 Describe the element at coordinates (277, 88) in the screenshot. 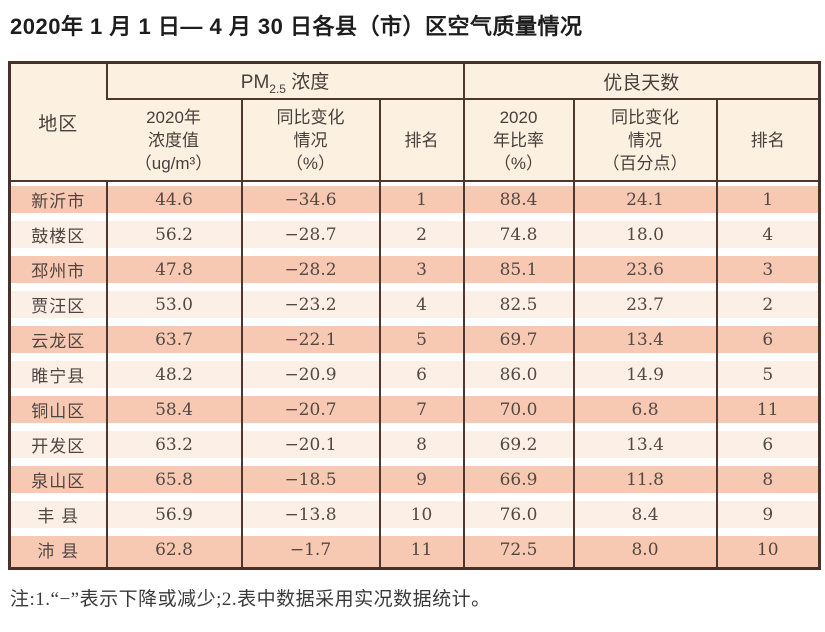

I see `pm-subscript: 2.5` at that location.